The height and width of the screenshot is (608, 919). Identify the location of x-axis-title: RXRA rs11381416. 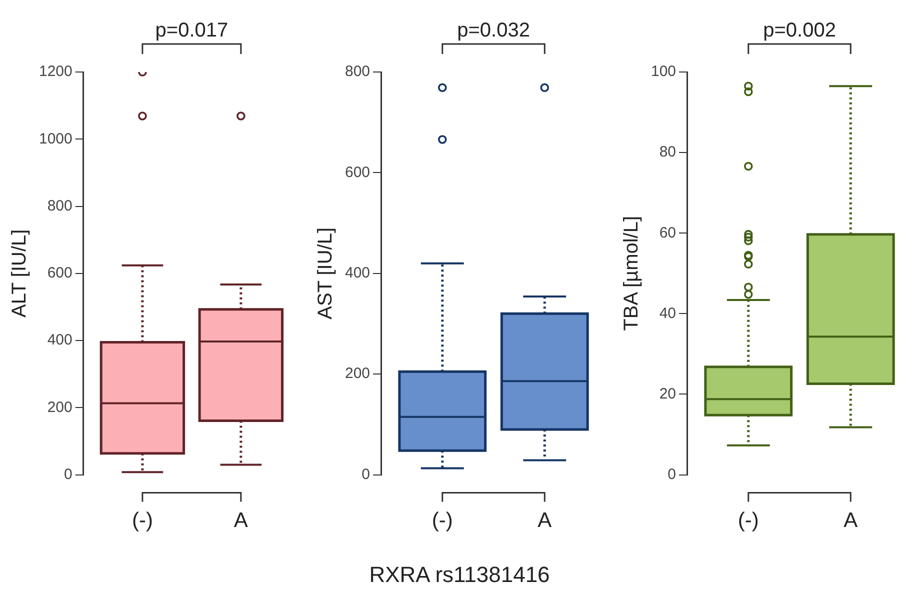
(459, 575).